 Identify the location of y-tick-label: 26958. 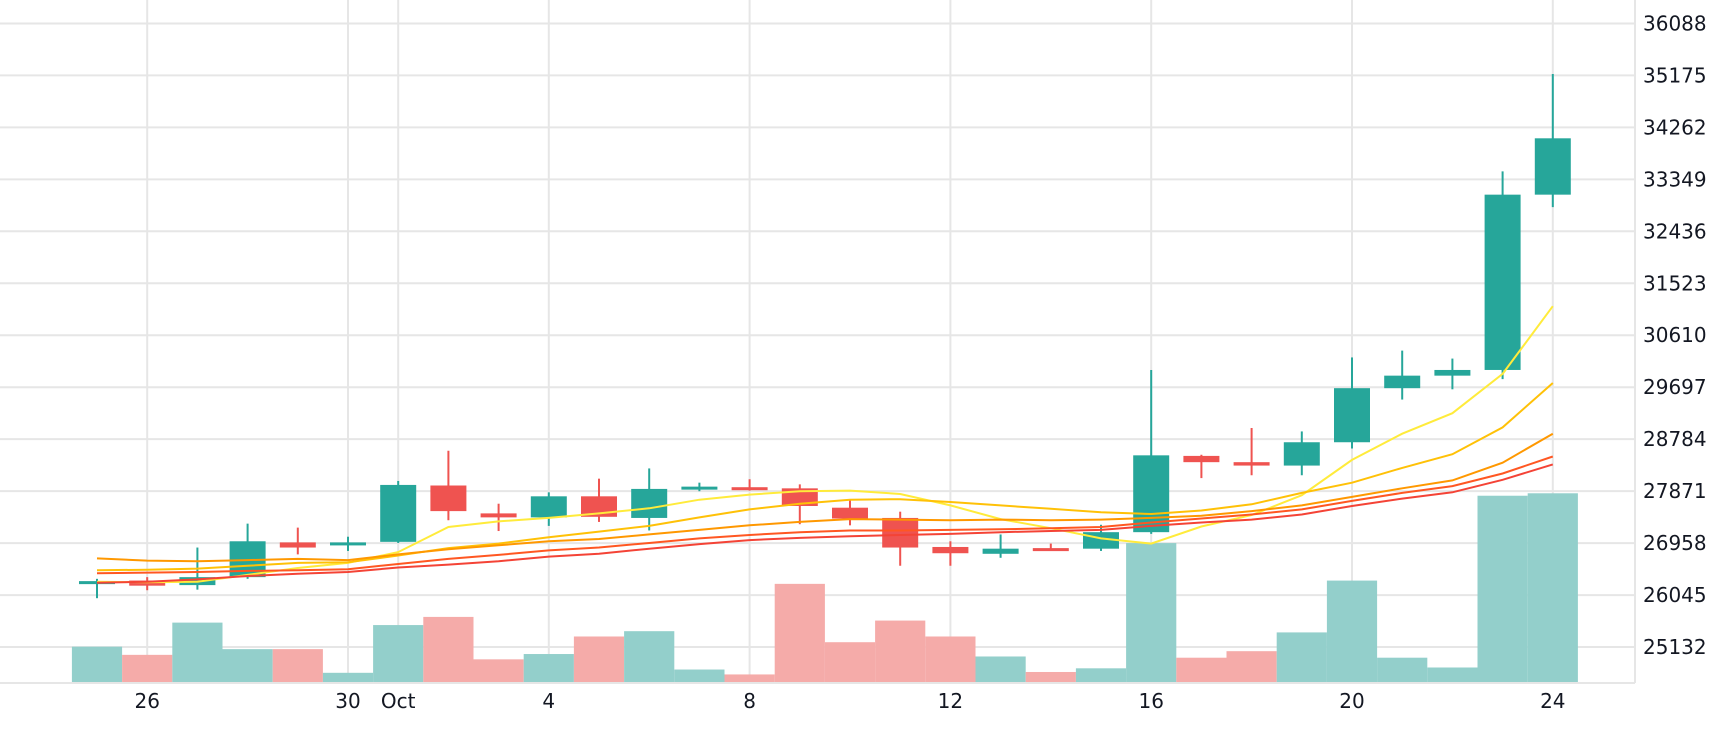
(1675, 543).